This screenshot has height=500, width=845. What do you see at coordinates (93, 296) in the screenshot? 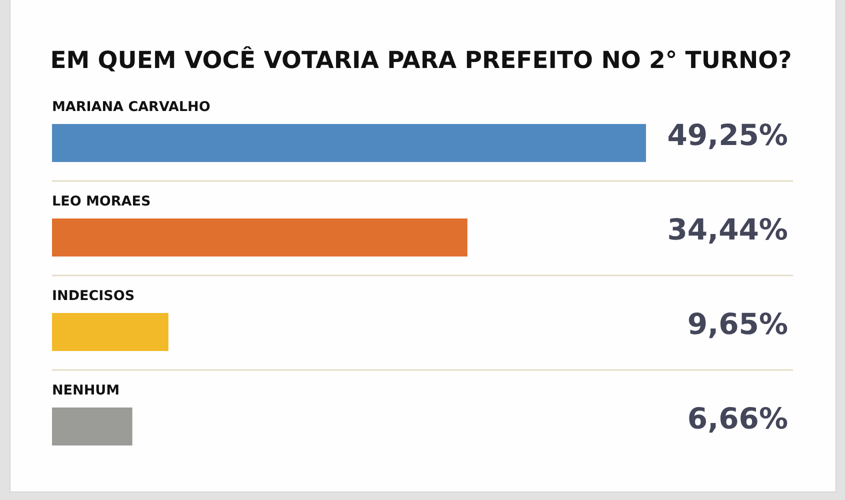
I see `y-tick-label: INDECISOS` at bounding box center [93, 296].